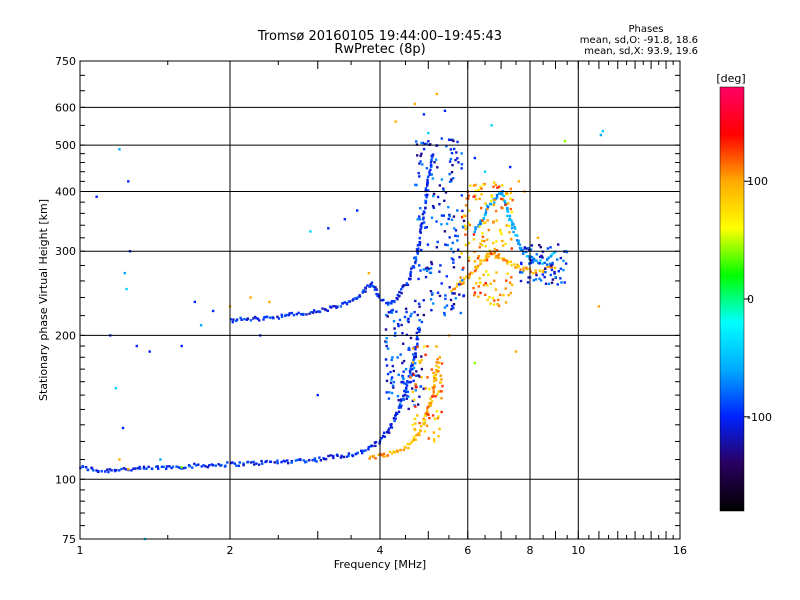 The height and width of the screenshot is (600, 800). What do you see at coordinates (230, 550) in the screenshot?
I see `x-tick-label: 2` at bounding box center [230, 550].